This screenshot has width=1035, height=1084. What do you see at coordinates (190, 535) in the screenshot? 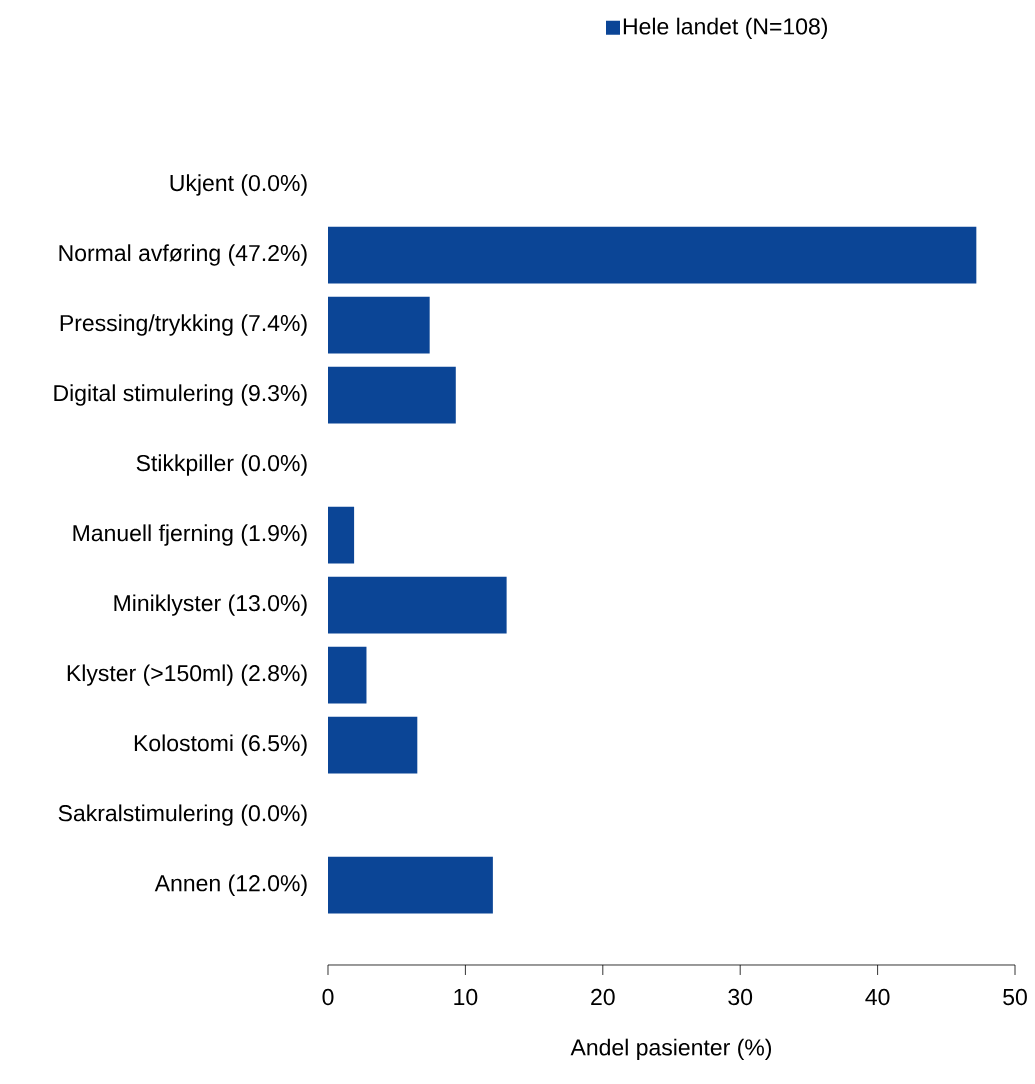
I see `y-tick-label: Manuell fjerning (1.9%)` at bounding box center [190, 535].